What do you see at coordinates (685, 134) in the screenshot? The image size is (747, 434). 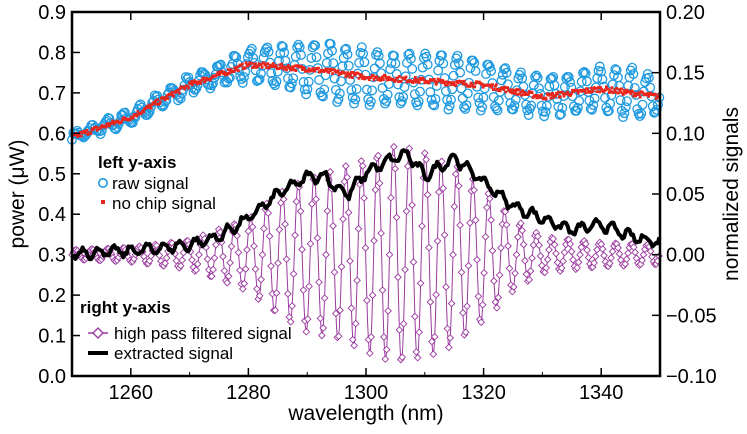 I see `y-right-tick-label: 0.10` at bounding box center [685, 134].